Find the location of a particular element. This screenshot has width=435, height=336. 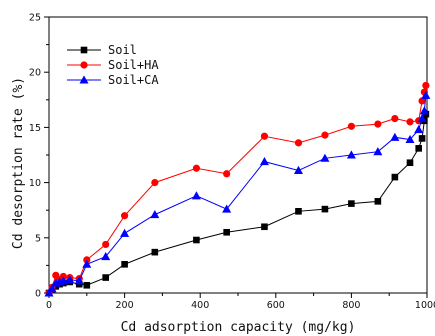

y-tick-label: 10 is located at coordinates (35, 183).